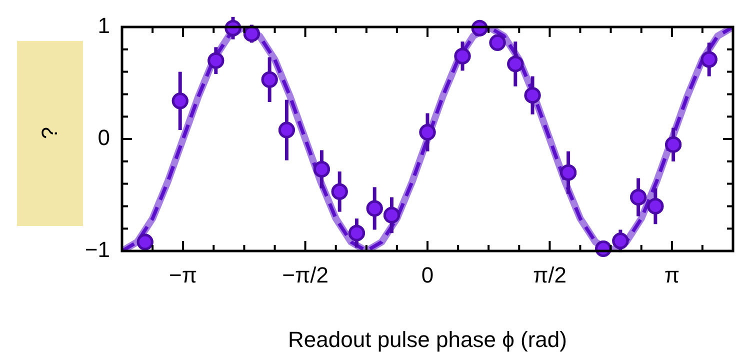 Image resolution: width=751 pixels, height=358 pixels. What do you see at coordinates (427, 339) in the screenshot?
I see `x-axis-title: Readout pulse phase ϕ (rad)` at bounding box center [427, 339].